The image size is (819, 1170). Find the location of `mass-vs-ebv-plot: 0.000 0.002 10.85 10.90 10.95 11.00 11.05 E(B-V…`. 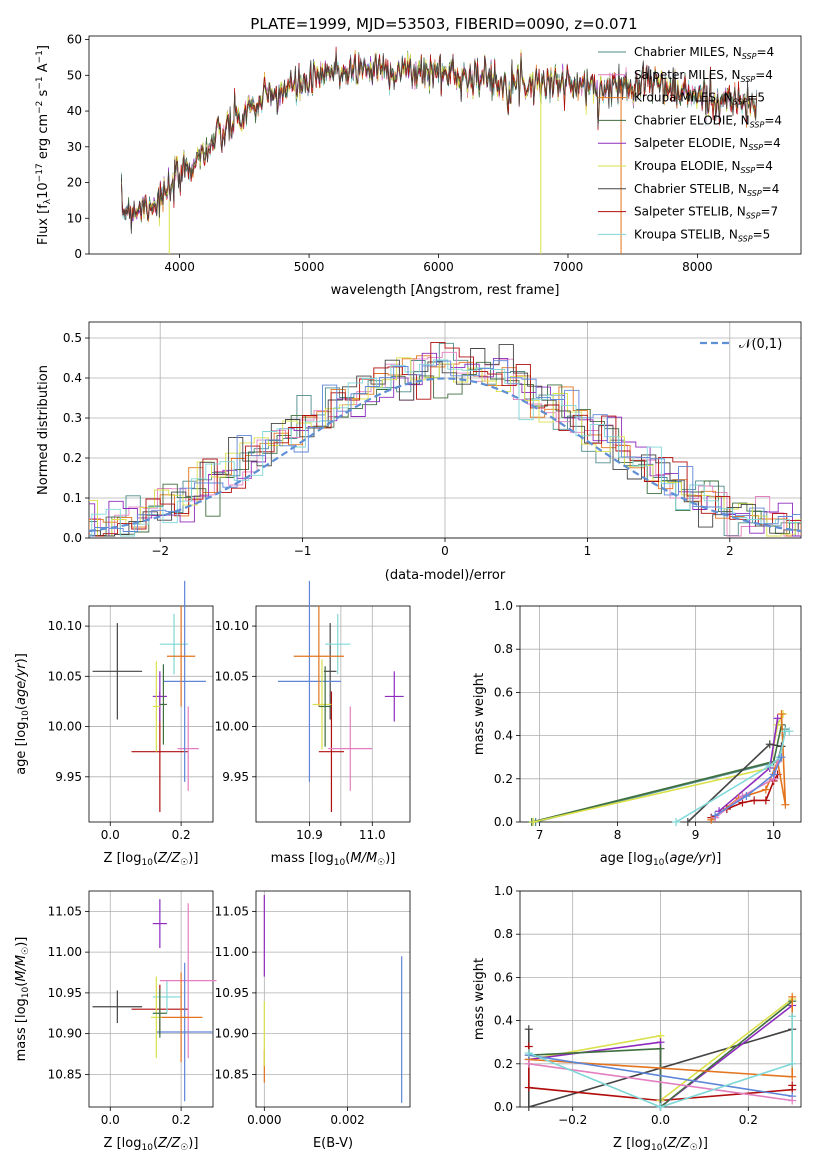

mass-vs-ebv-plot: 0.000 0.002 10.85 10.90 10.95 11.00 11.05 E(B-V… is located at coordinates (313, 1020).